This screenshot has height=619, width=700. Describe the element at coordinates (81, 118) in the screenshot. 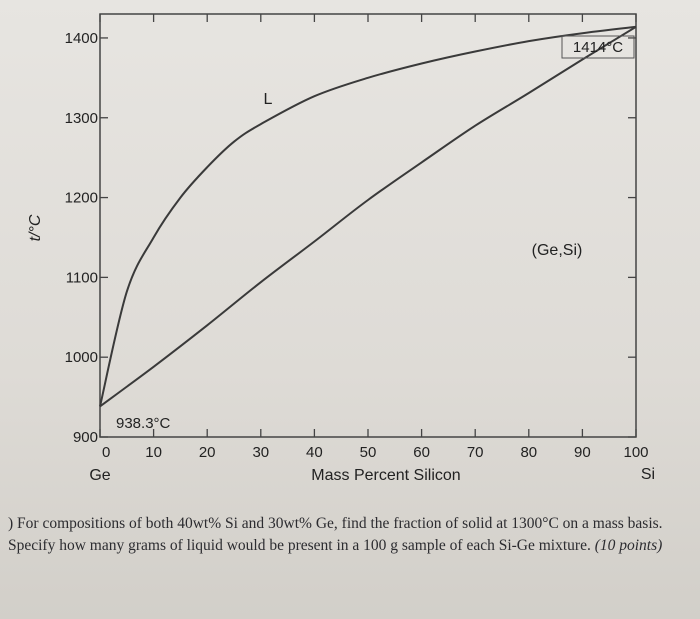

I see `y-tick-label: 1300` at that location.